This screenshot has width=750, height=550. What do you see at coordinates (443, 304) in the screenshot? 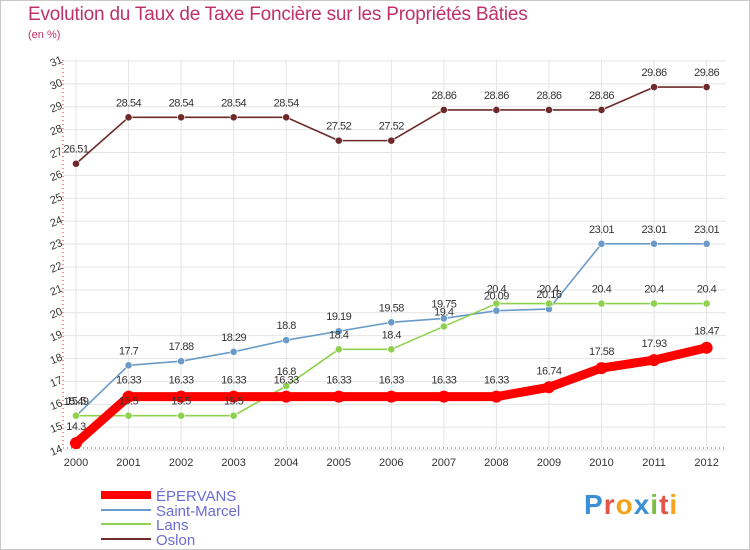
I see `data-label: 19.75` at bounding box center [443, 304].